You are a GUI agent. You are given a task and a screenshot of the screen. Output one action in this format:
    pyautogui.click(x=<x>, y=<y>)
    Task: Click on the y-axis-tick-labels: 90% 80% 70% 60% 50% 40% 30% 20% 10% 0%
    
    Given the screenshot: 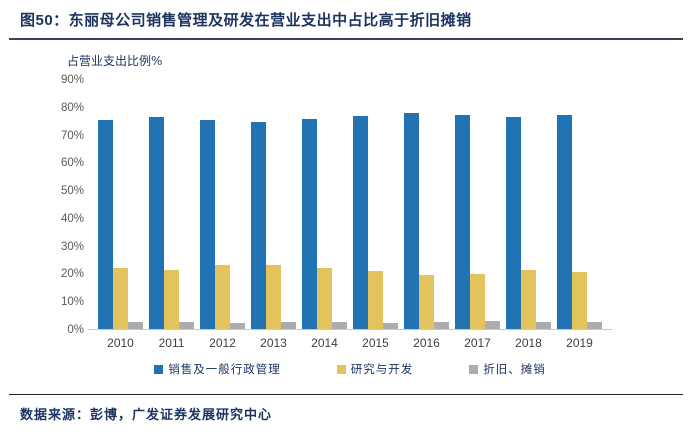 What is the action you would take?
    pyautogui.click(x=61, y=205)
    